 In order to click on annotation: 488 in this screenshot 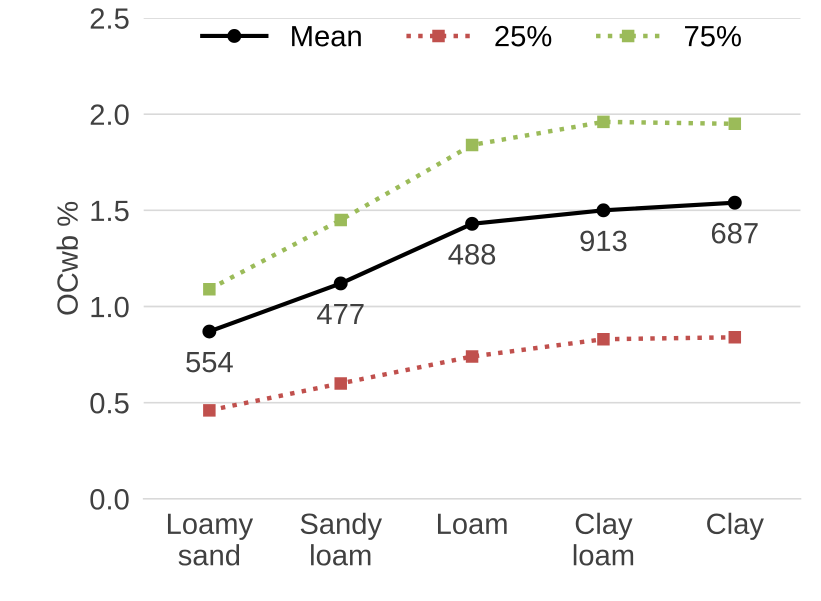, I will do `click(472, 254)`.